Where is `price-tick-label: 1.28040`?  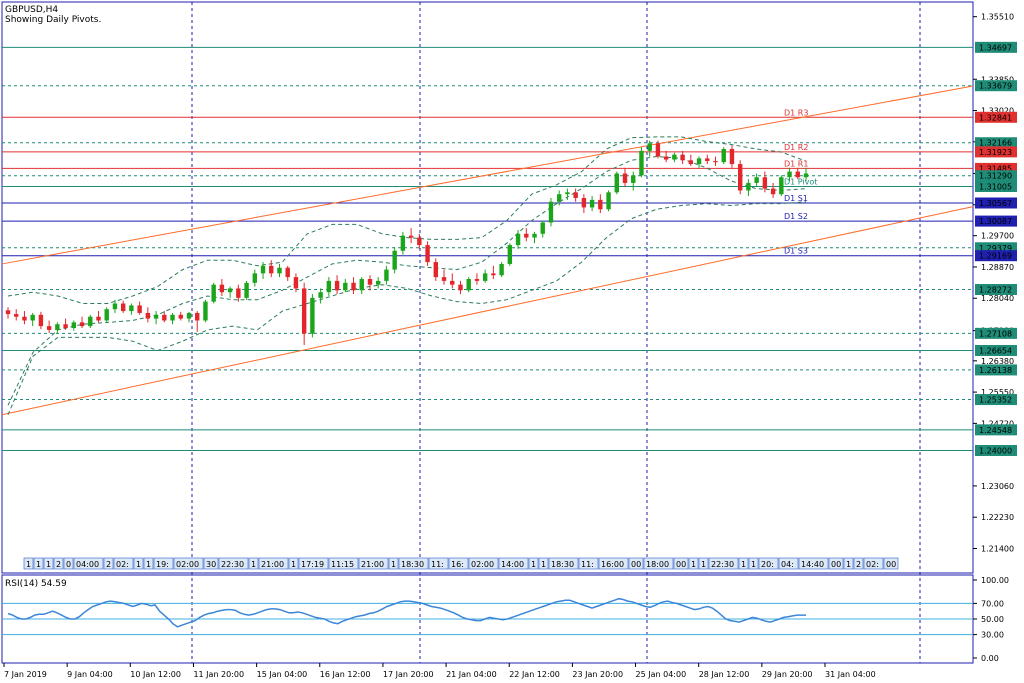
price-tick-label: 1.28040 is located at coordinates (997, 298).